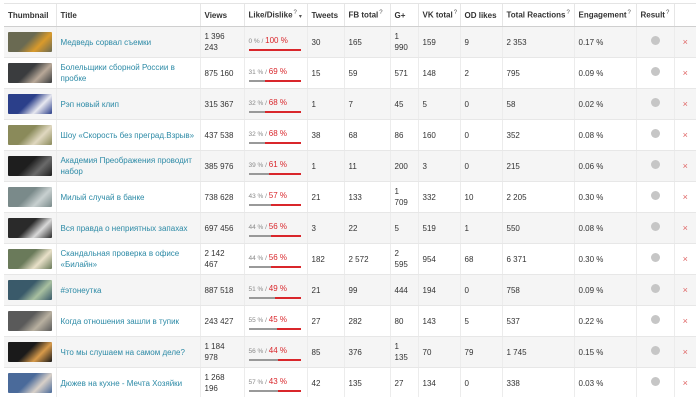 The image size is (700, 405). What do you see at coordinates (403, 73) in the screenshot?
I see `gplus-cell: 571` at bounding box center [403, 73].